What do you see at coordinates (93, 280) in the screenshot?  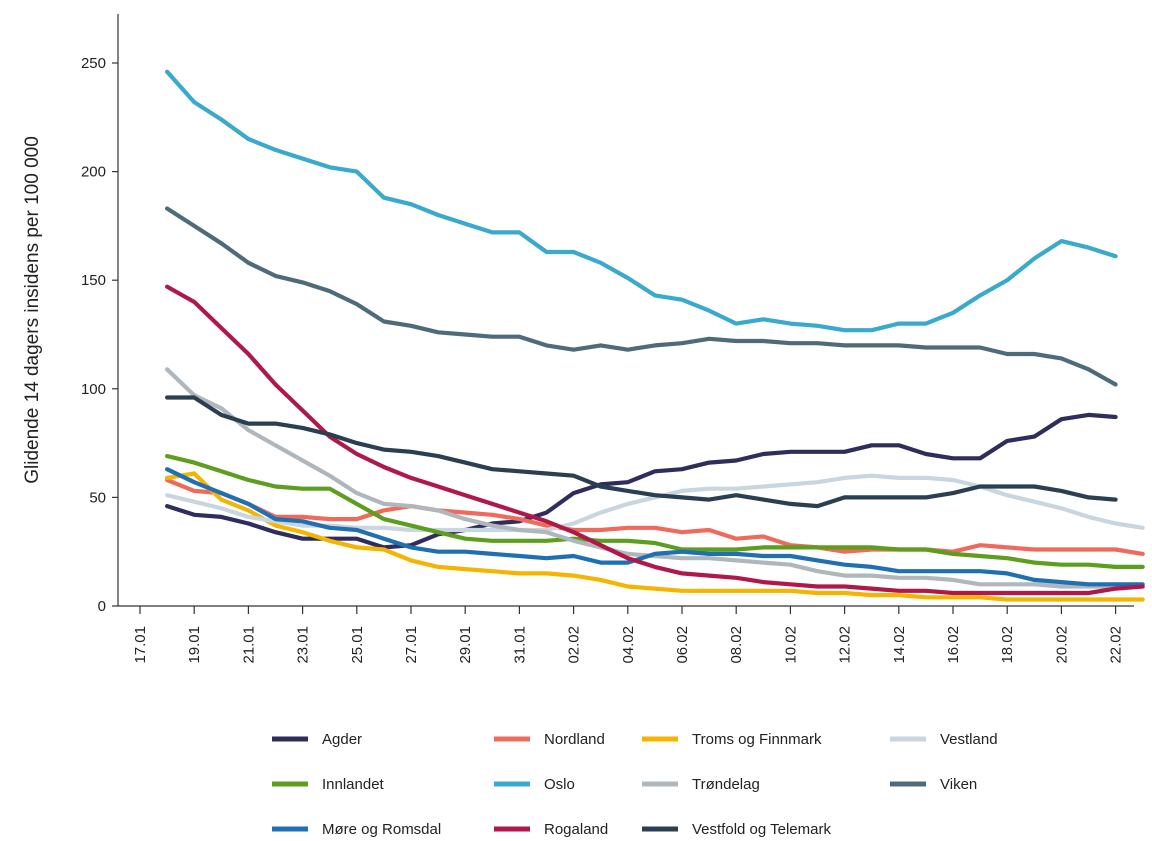 I see `y-tick-label: 150` at bounding box center [93, 280].